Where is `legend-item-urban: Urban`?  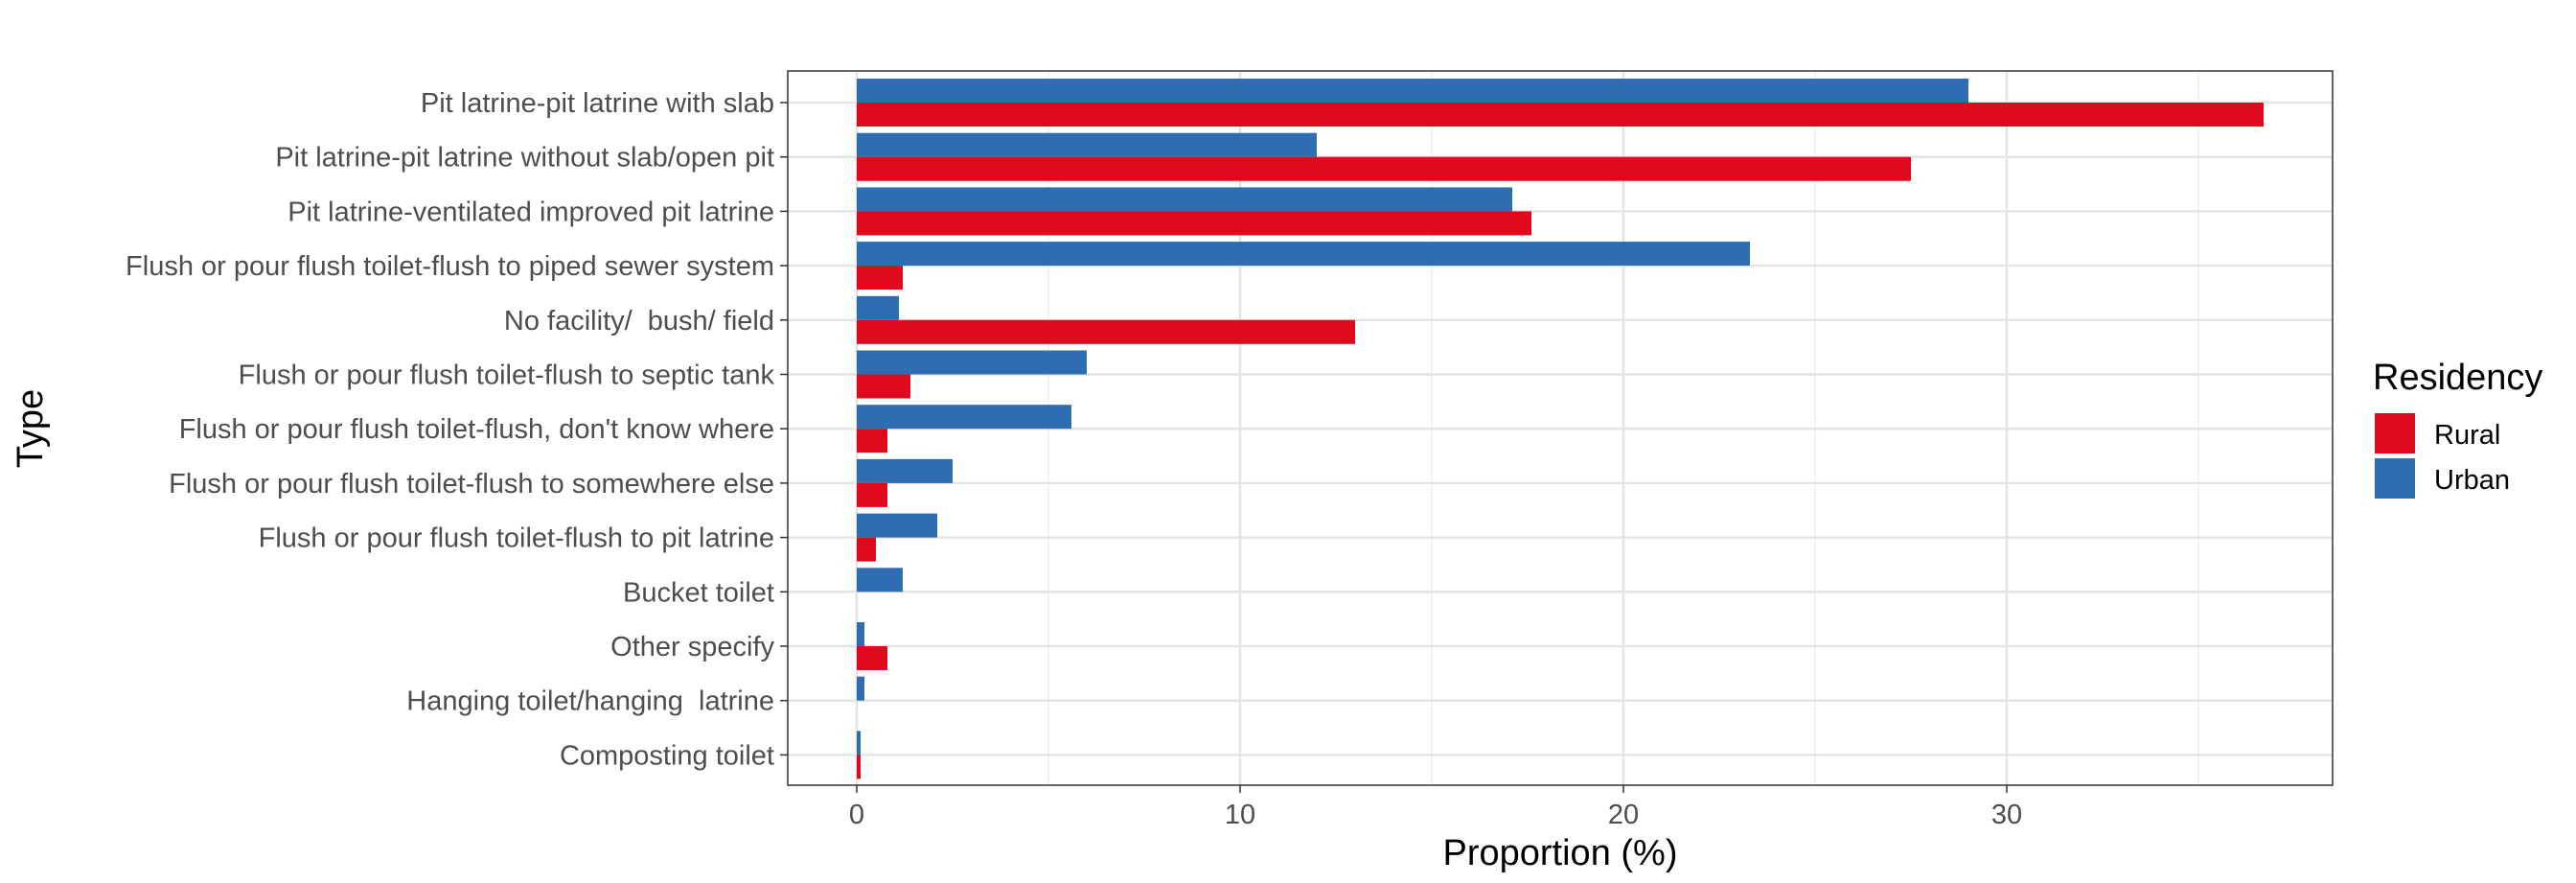
legend-item-urban: Urban is located at coordinates (2442, 479).